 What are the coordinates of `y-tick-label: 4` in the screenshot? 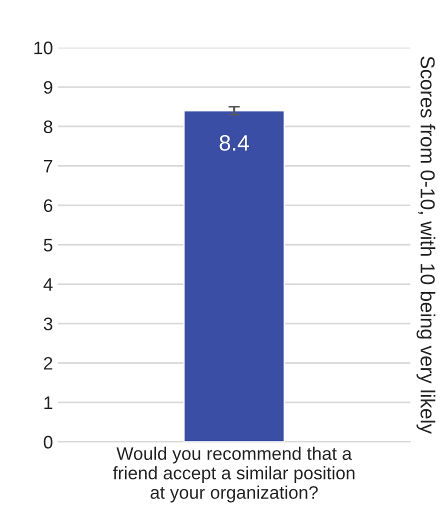 It's located at (48, 284).